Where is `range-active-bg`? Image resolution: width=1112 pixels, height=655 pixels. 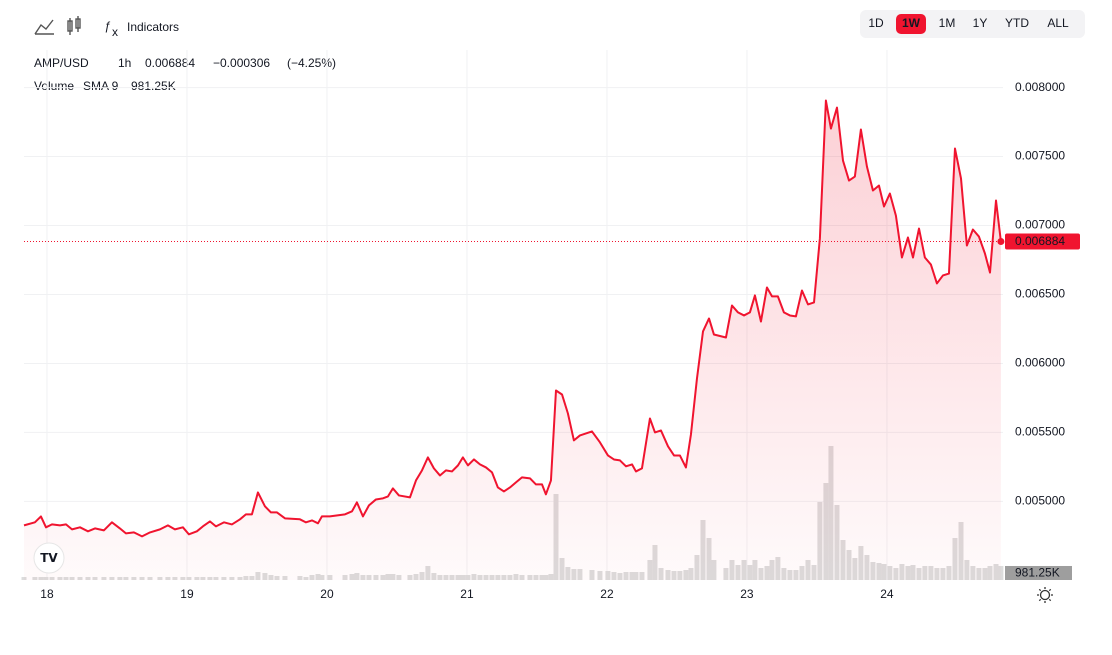 range-active-bg is located at coordinates (911, 24).